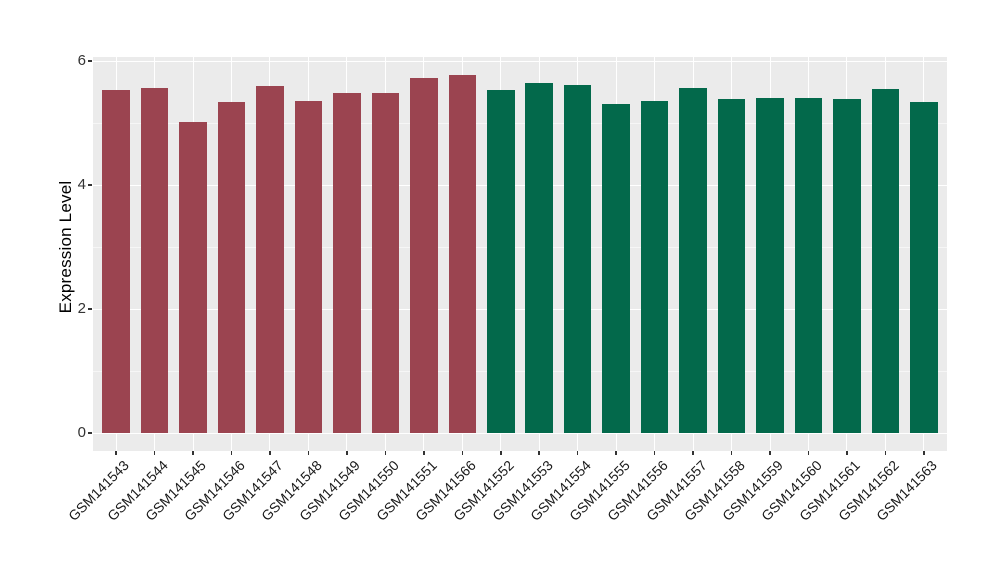 Image resolution: width=1000 pixels, height=580 pixels. Describe the element at coordinates (81, 184) in the screenshot. I see `y-tick-label: 4` at that location.